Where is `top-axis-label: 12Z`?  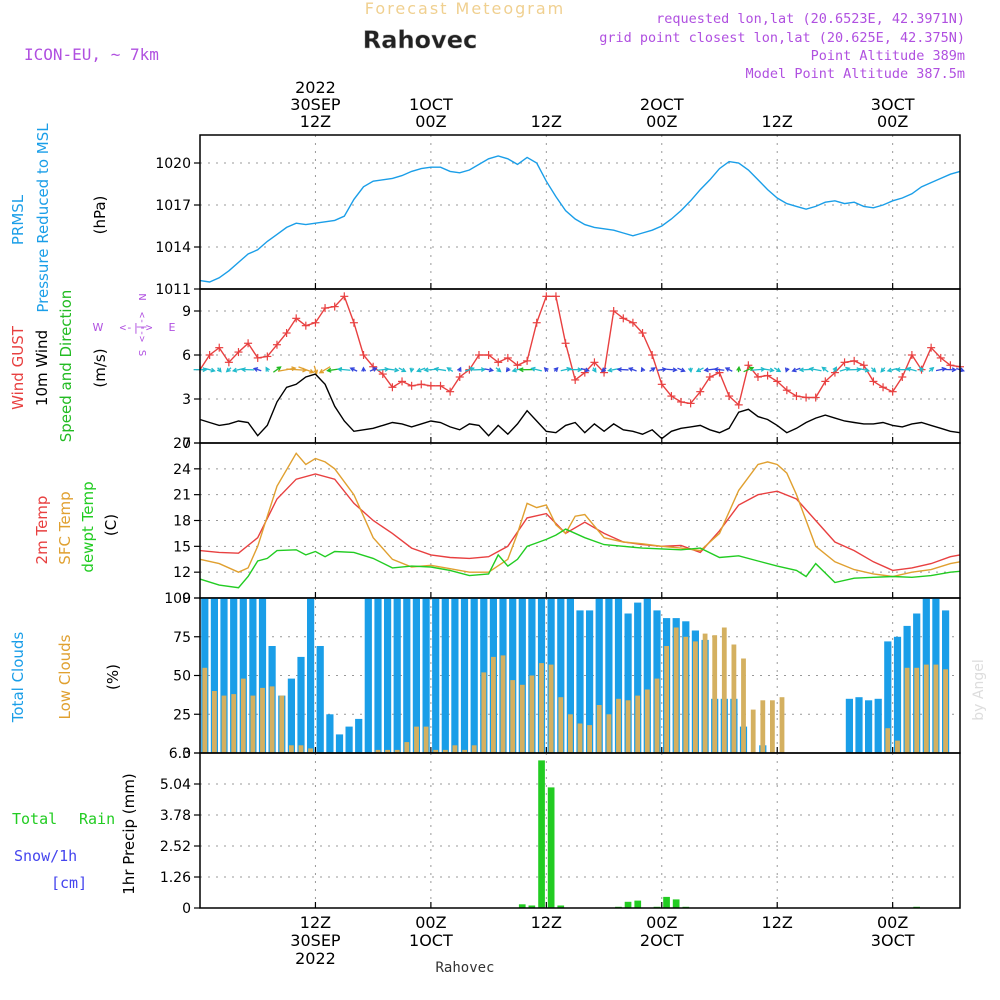 top-axis-label: 12Z is located at coordinates (777, 121).